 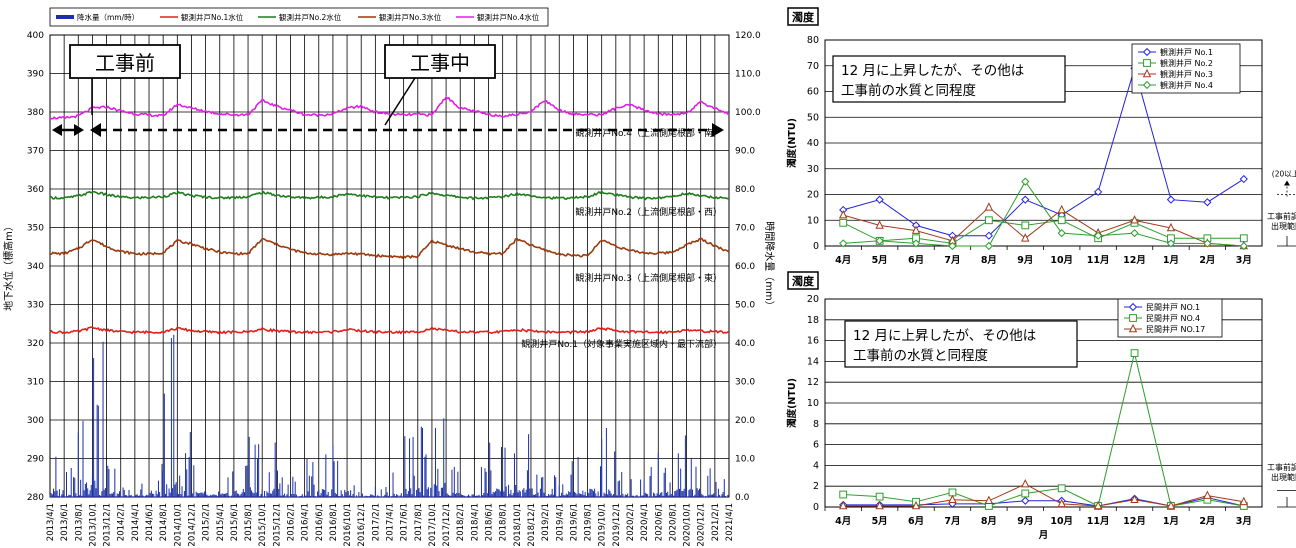 What do you see at coordinates (645, 522) in the screenshot?
I see `x-tick-label: 2020/4/1` at bounding box center [645, 522].